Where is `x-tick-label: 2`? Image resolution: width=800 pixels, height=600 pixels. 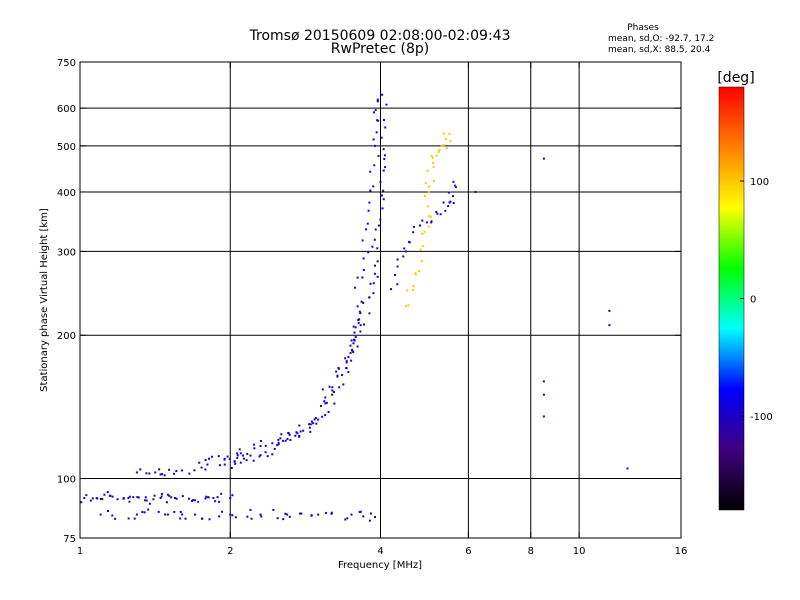 x-tick-label: 2 is located at coordinates (230, 551).